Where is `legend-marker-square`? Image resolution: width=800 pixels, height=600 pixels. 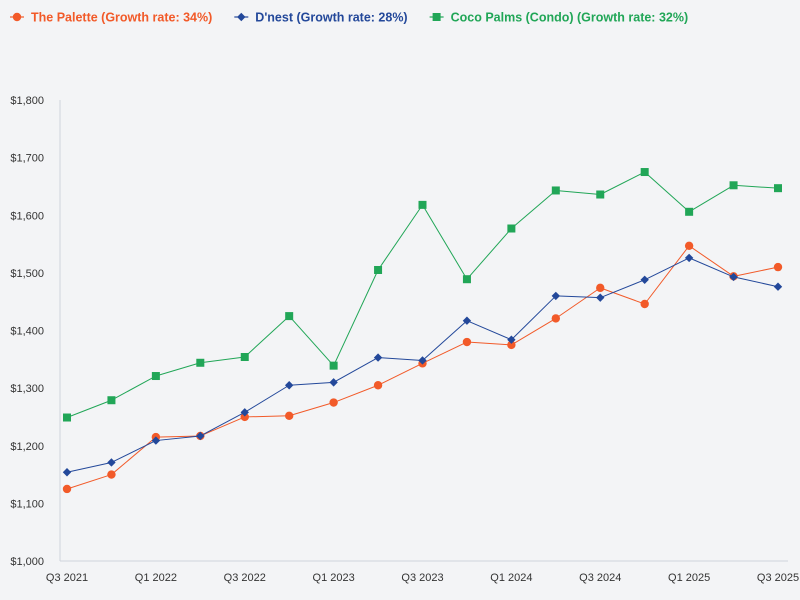 legend-marker-square is located at coordinates (436, 17).